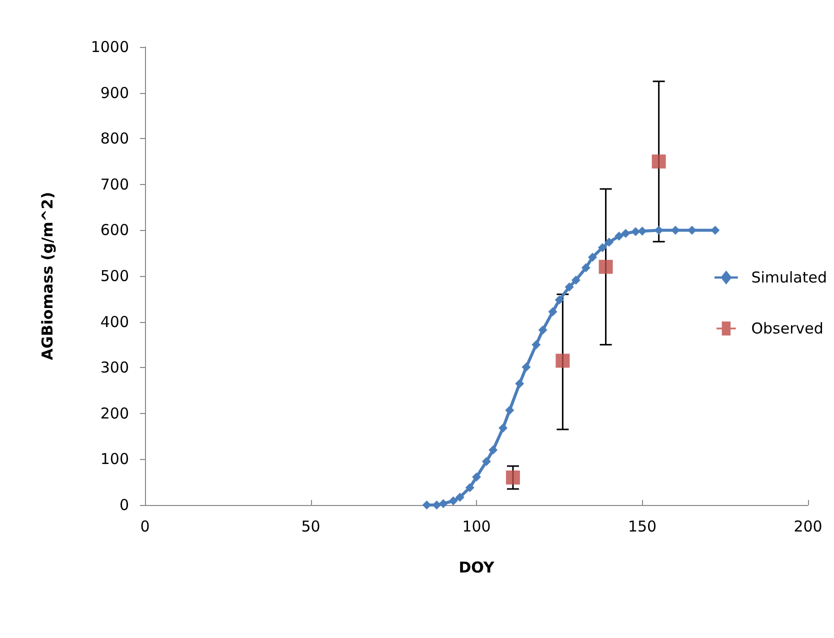 The height and width of the screenshot is (638, 834). Describe the element at coordinates (114, 93) in the screenshot. I see `y-tick-label: 900` at that location.